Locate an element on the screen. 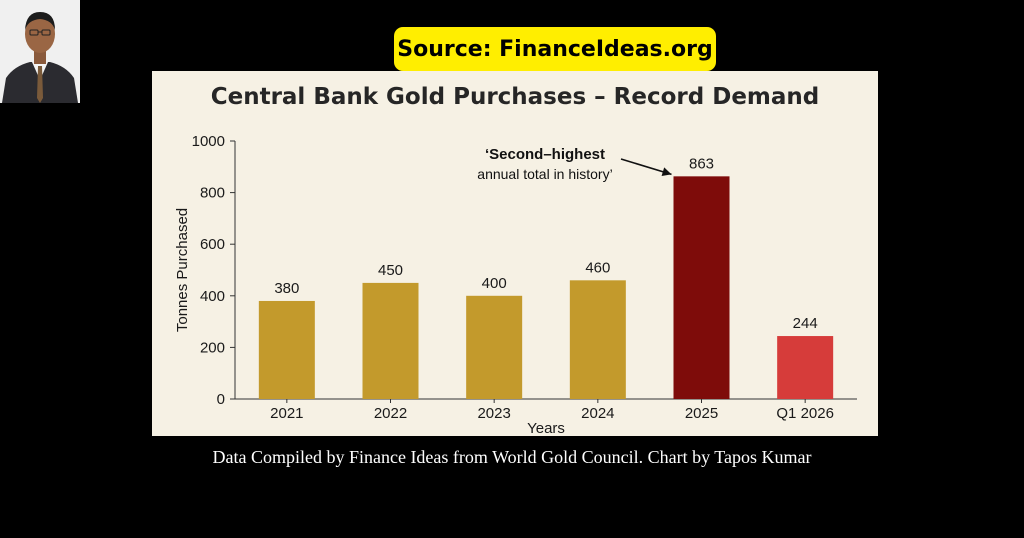  bar-value-label: 244 is located at coordinates (805, 323).